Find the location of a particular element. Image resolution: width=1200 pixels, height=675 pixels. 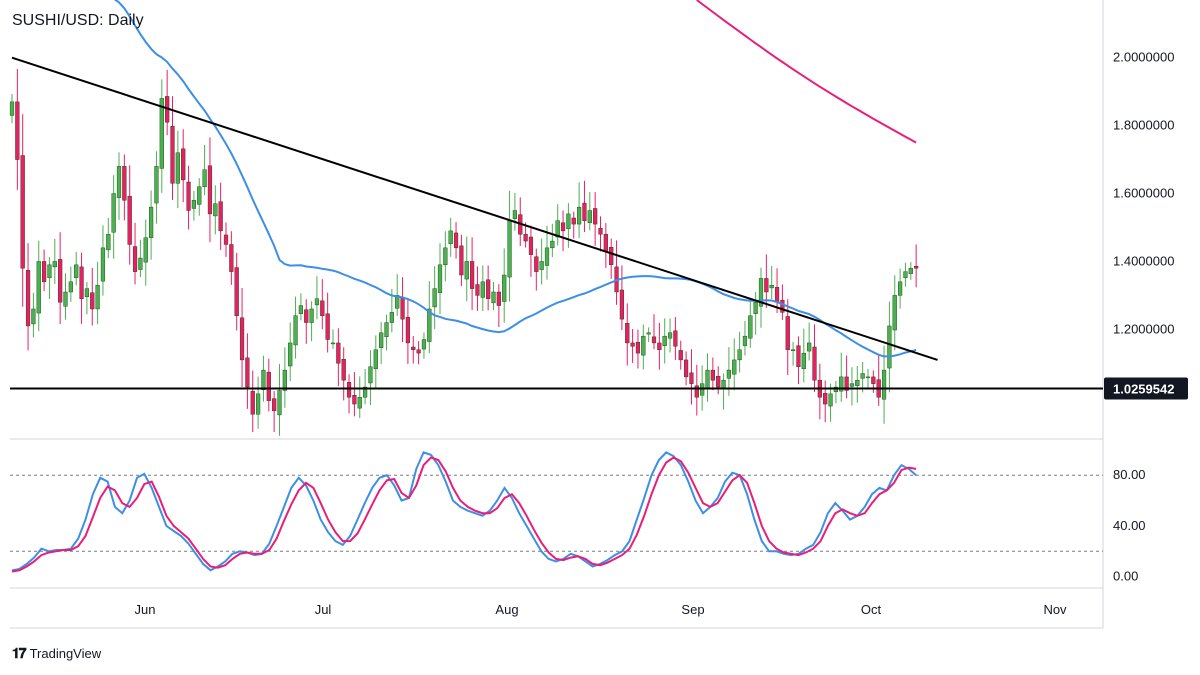

stochastic-tick-label: 0.00 is located at coordinates (1125, 576).